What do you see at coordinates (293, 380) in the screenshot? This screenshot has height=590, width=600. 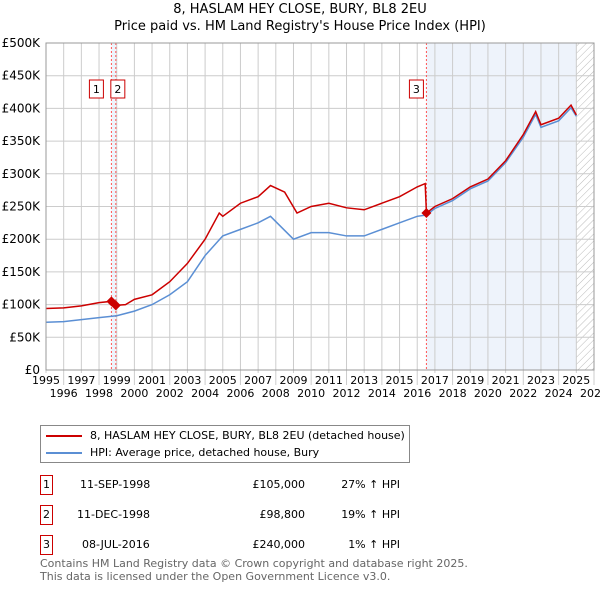 I see `x-tick-label: 2009` at bounding box center [293, 380].